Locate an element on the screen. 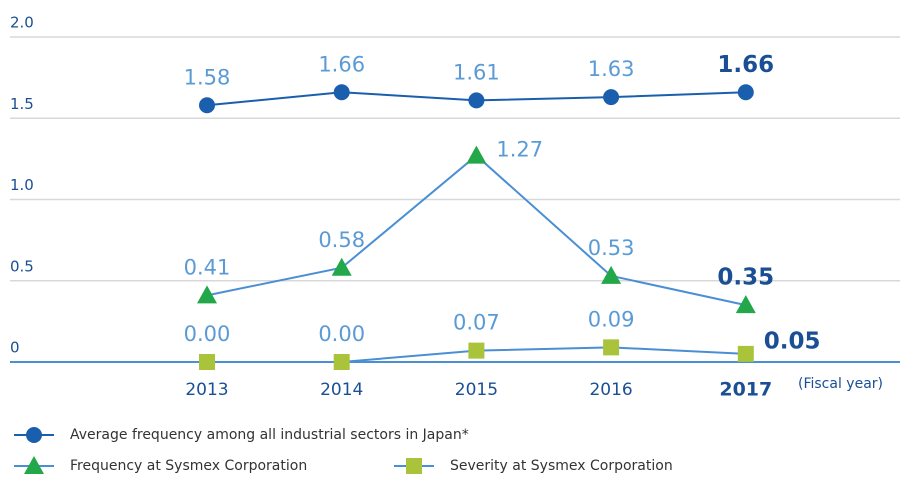 The image size is (900, 478). x-tick-label: 2016 is located at coordinates (610, 390).